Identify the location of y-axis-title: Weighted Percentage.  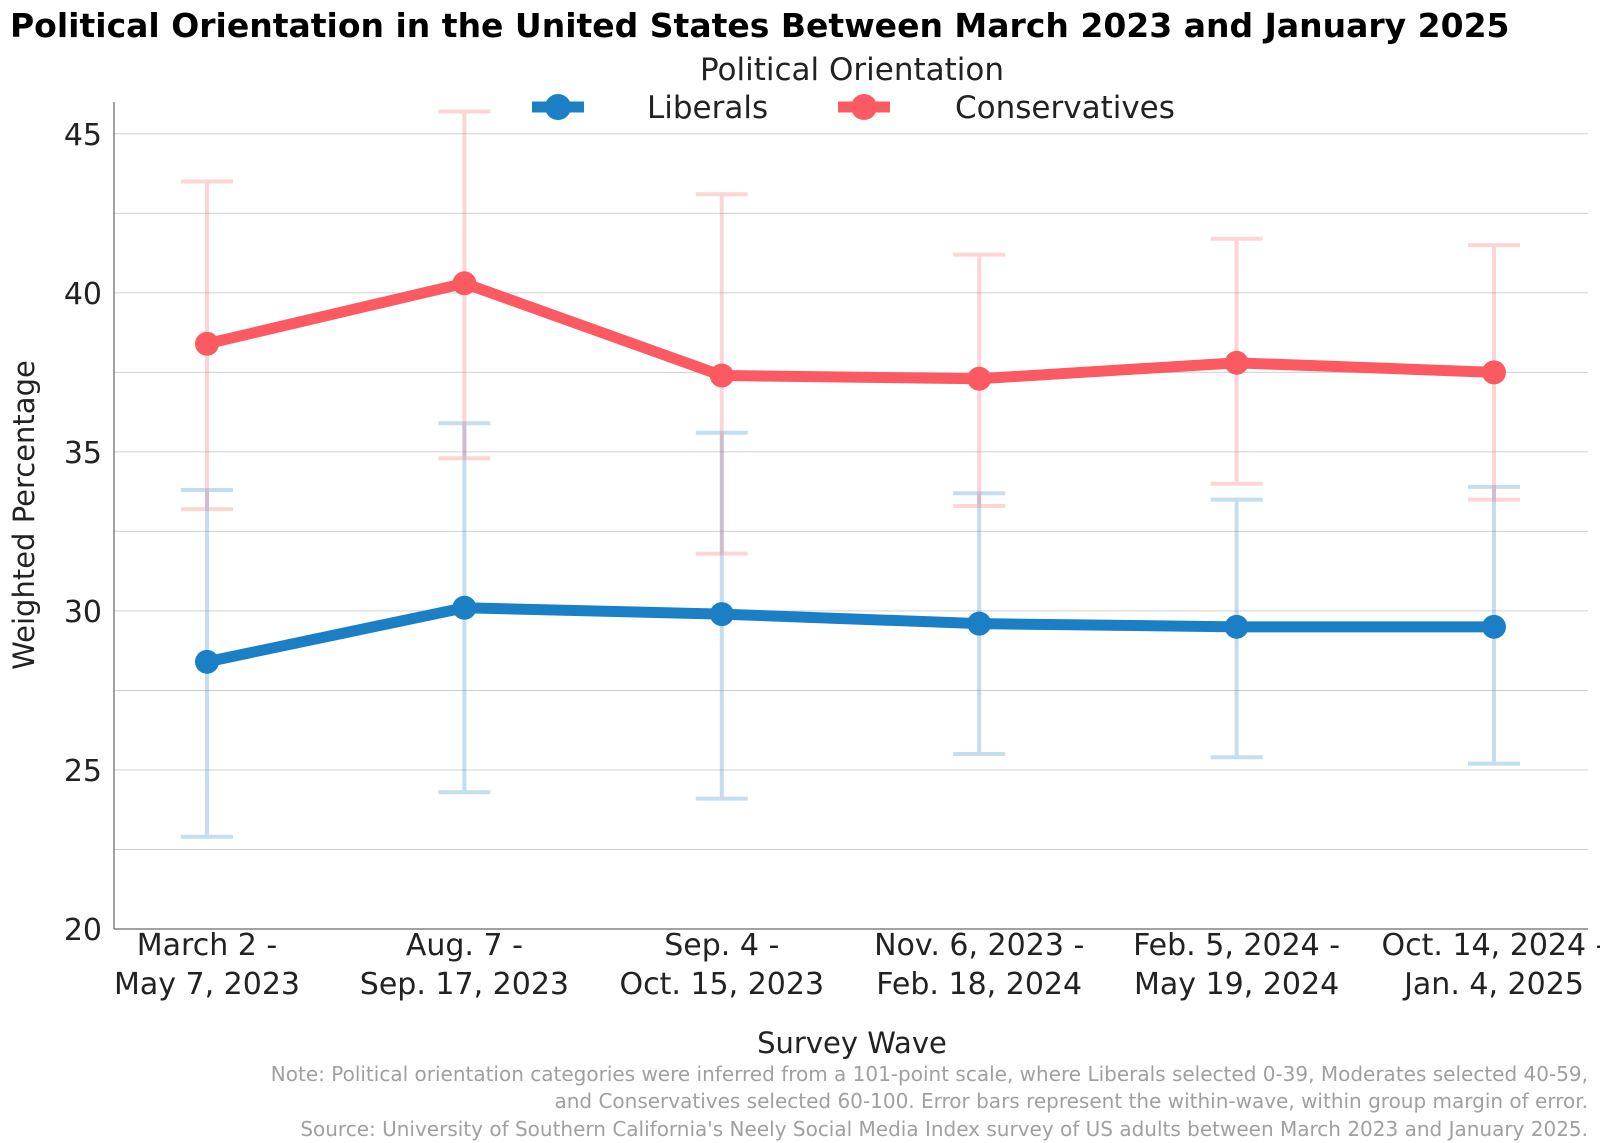
(24, 515).